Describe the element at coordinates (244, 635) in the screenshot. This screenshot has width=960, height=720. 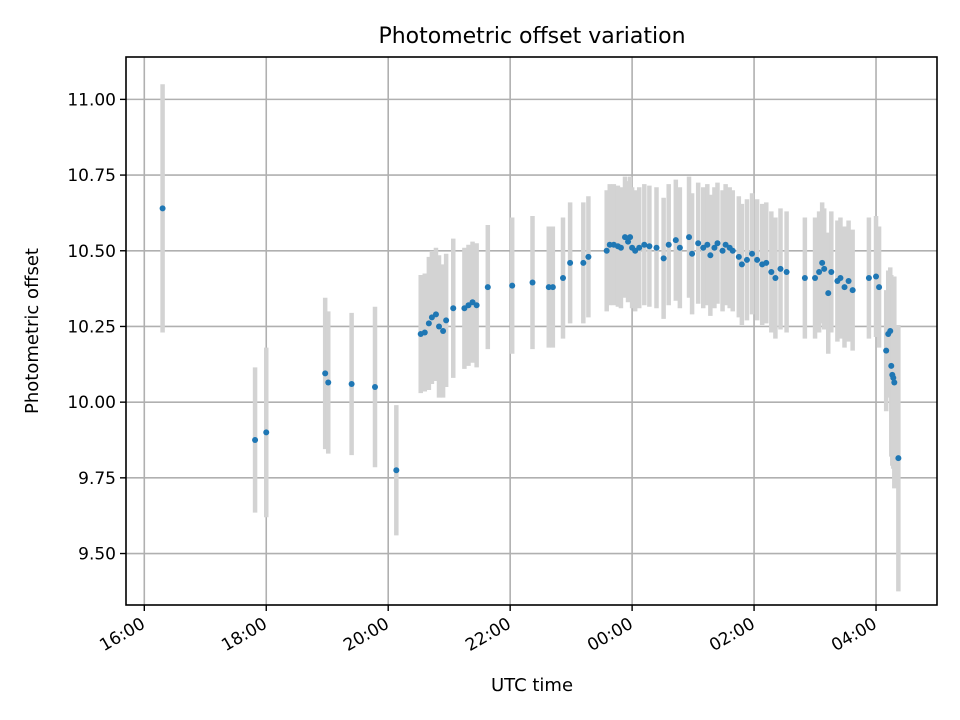
I see `x-tick-label: 18:00` at that location.